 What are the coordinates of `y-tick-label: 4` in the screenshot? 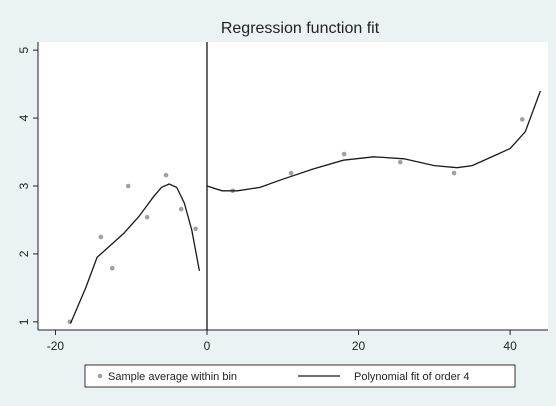 It's located at (24, 117).